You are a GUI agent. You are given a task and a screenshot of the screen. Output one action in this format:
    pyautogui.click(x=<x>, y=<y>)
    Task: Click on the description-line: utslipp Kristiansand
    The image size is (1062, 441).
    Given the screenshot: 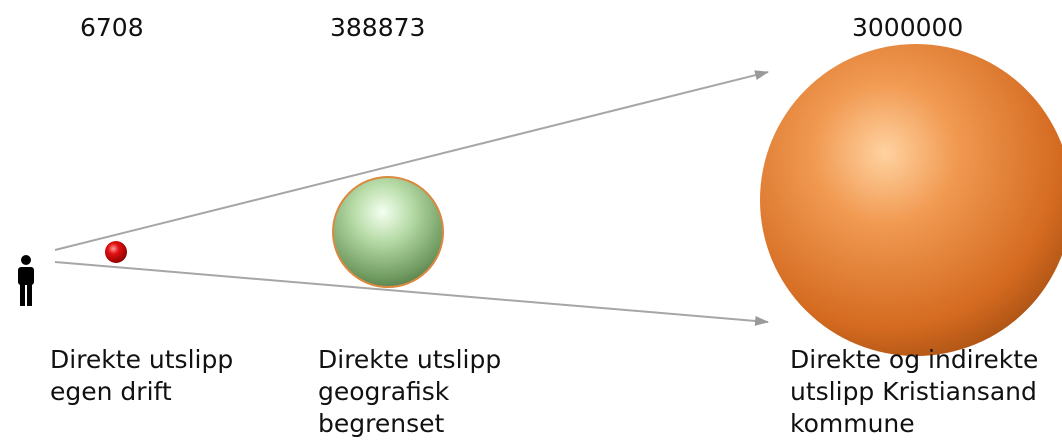 What is the action you would take?
    pyautogui.click(x=913, y=391)
    